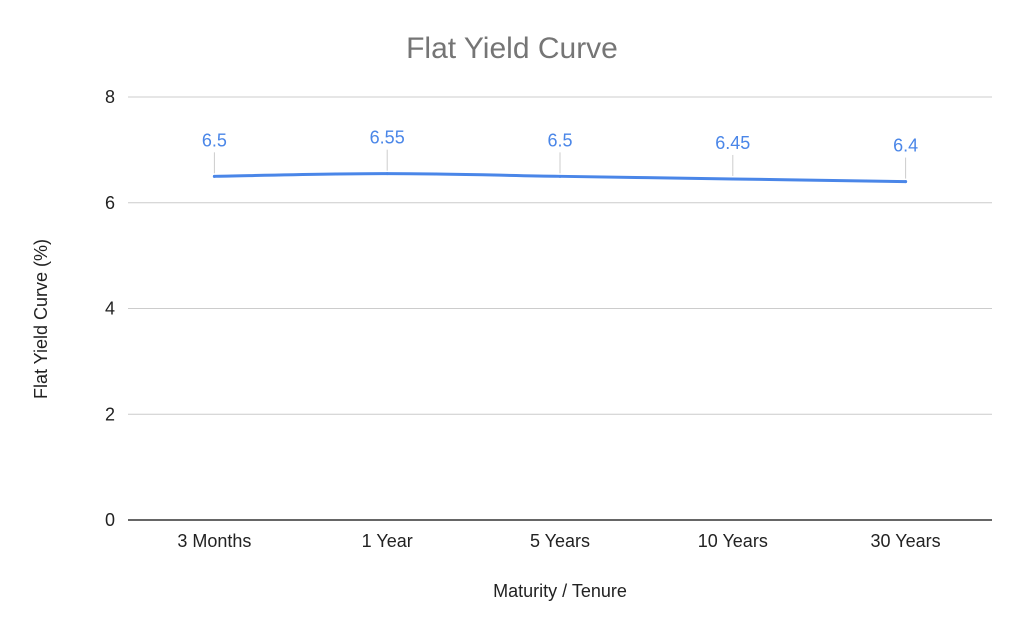 The height and width of the screenshot is (633, 1024). Describe the element at coordinates (560, 591) in the screenshot. I see `x-axis-label: Maturity / Tenure` at that location.